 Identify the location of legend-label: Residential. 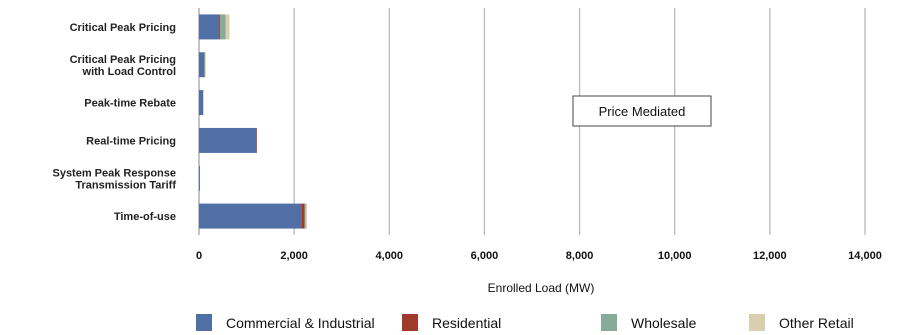
(466, 323).